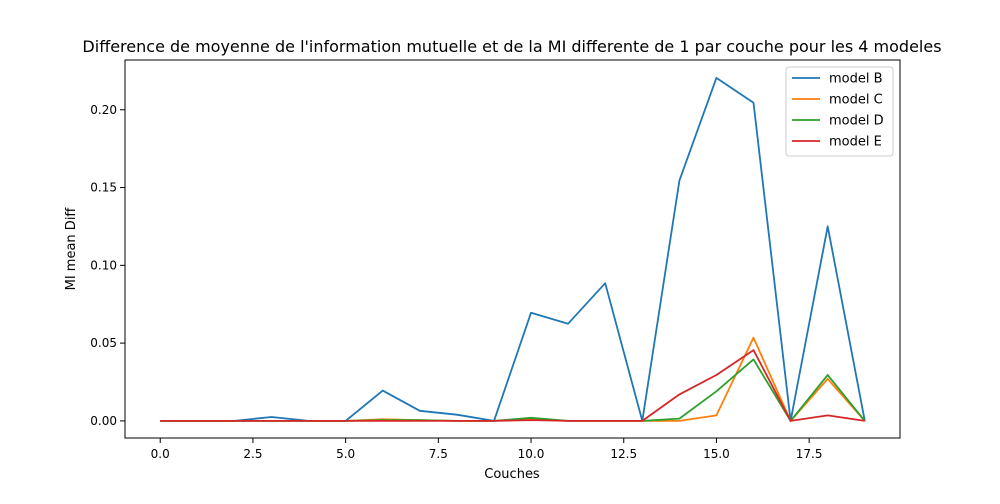 The height and width of the screenshot is (504, 1000). I want to click on x-tick-label: 7.5, so click(438, 454).